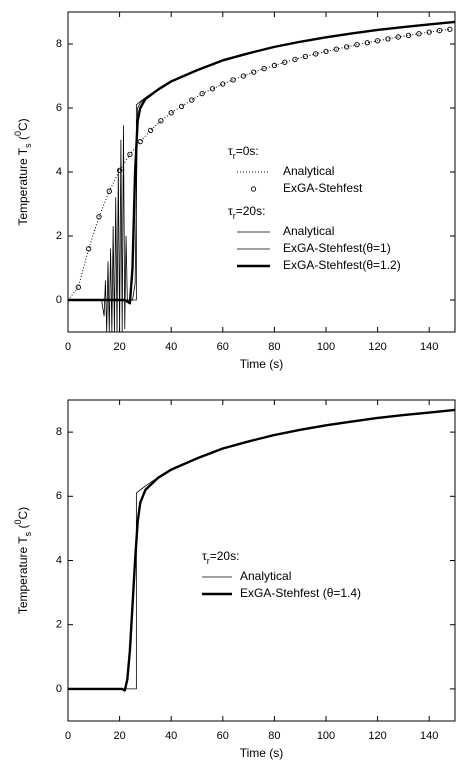 Image resolution: width=458 pixels, height=769 pixels. Describe the element at coordinates (253, 189) in the screenshot. I see `legend-marker` at that location.